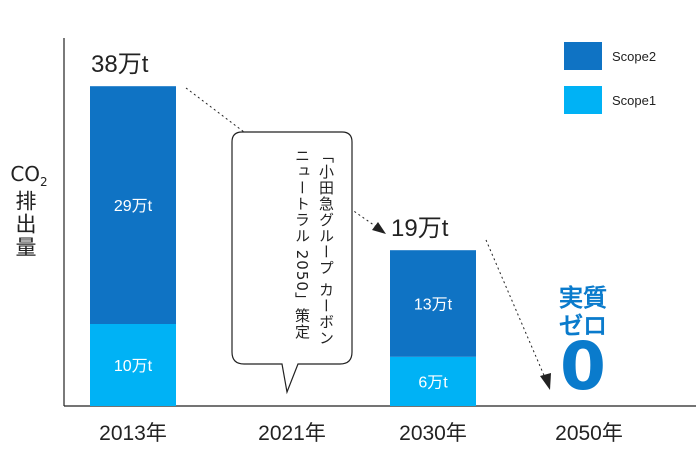 The height and width of the screenshot is (464, 700). I want to click on bar-value-label: 29万t, so click(133, 206).